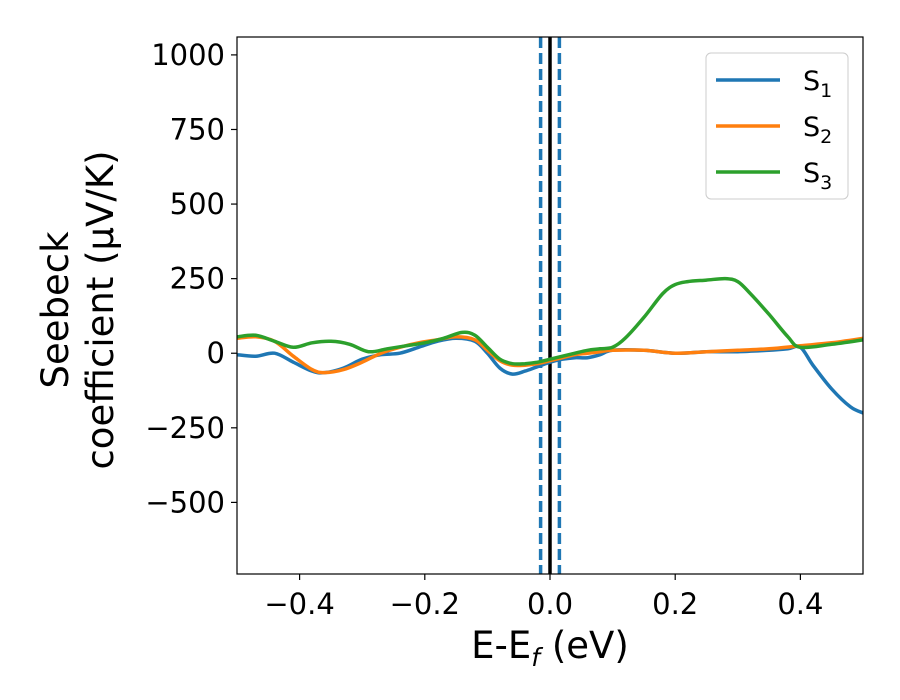 This screenshot has height=700, width=900. What do you see at coordinates (550, 604) in the screenshot?
I see `x-tick-label: 0.0` at bounding box center [550, 604].